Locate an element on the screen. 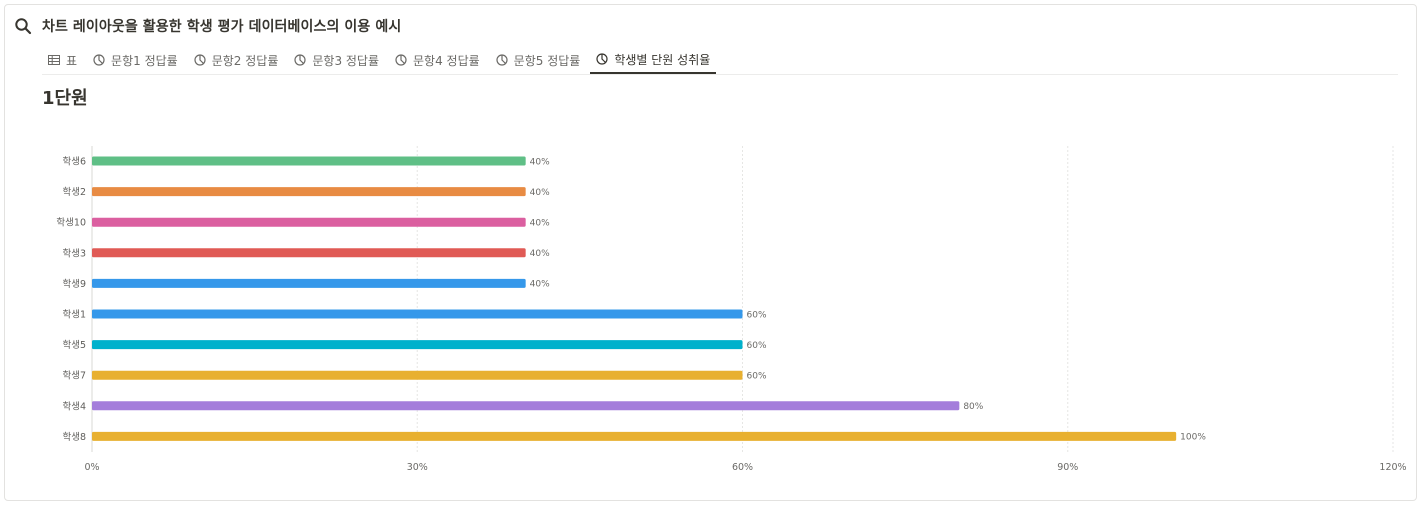 The width and height of the screenshot is (1427, 507). tab-label: 문항3 정답률 is located at coordinates (346, 60).